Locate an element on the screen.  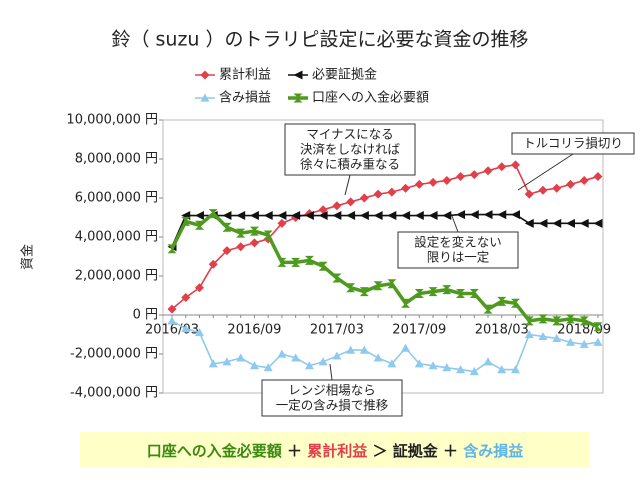
annotation-text: 一定の含み損で推移 is located at coordinates (332, 405).